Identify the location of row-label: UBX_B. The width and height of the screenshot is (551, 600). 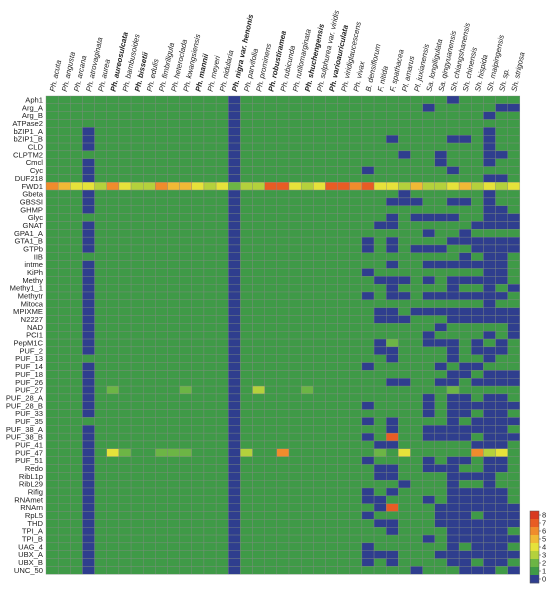
(30, 562).